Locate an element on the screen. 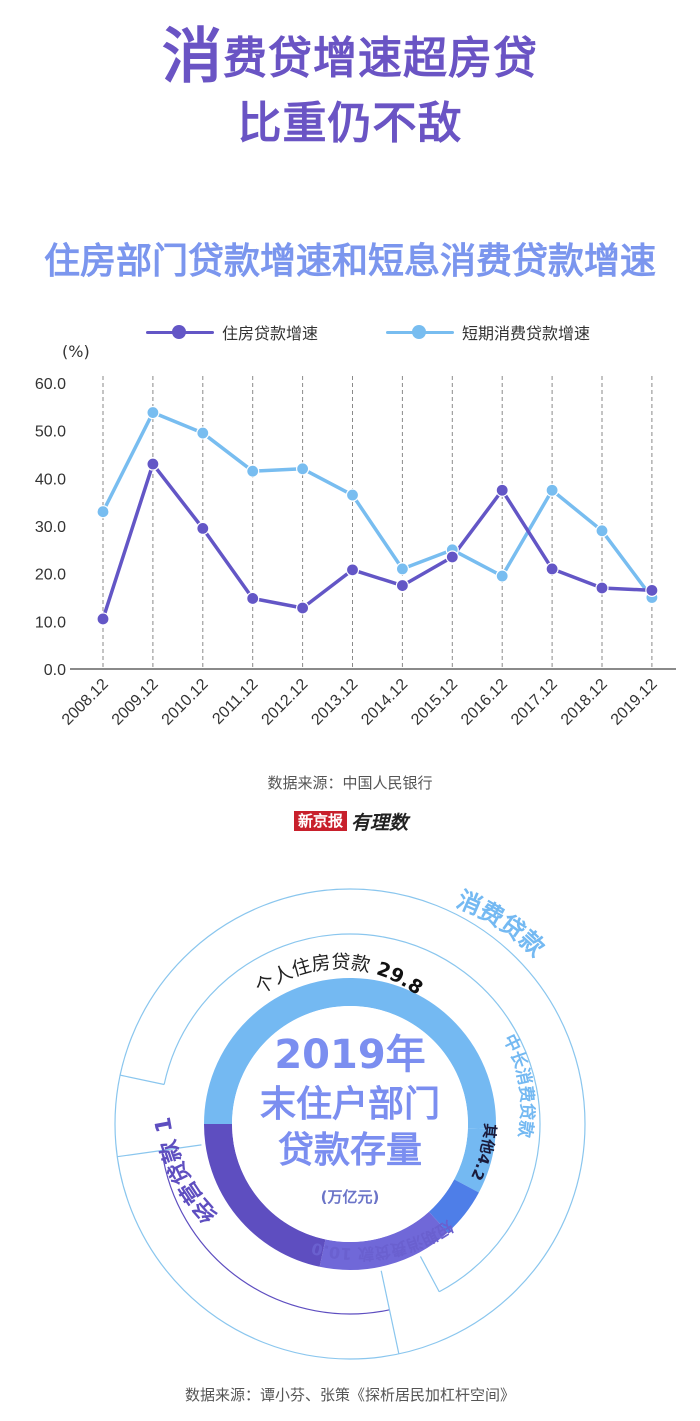 The height and width of the screenshot is (1421, 700). chart-title: 住房部门贷款增速和短息消费贷款增速 is located at coordinates (349, 261).